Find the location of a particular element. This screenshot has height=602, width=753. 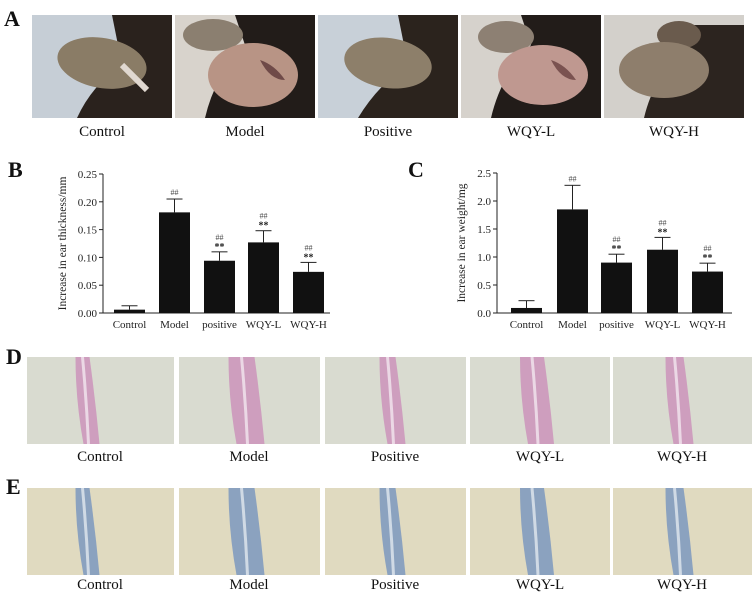

ear-photo-positive-art is located at coordinates (388, 66).